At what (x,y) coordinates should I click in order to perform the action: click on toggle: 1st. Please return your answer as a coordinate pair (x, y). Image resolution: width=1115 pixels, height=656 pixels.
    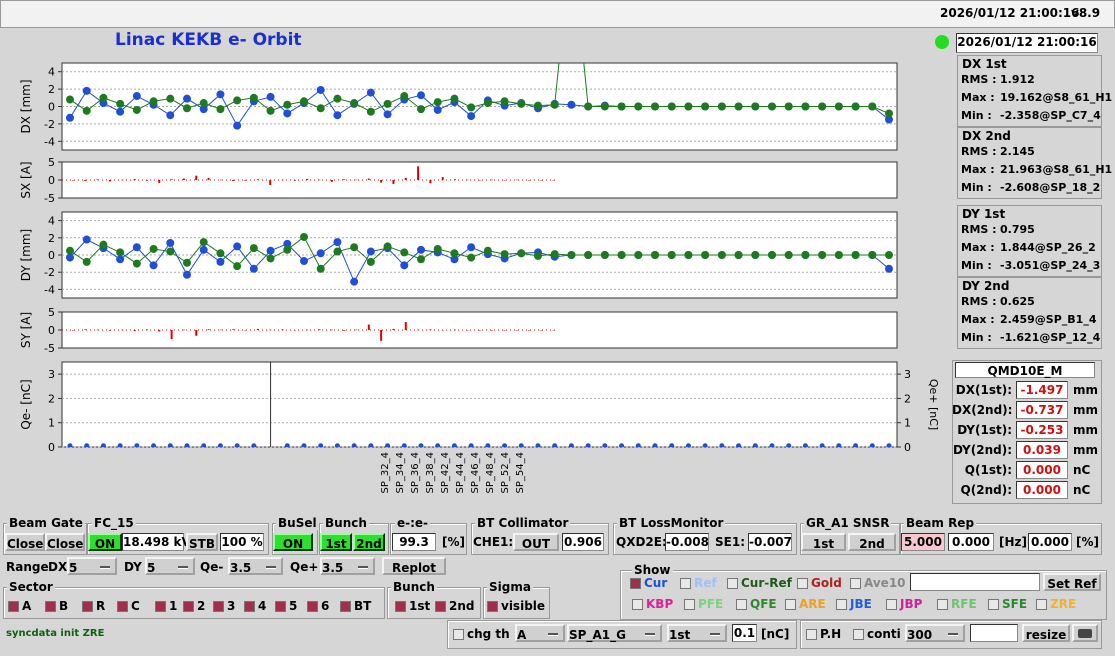
    Looking at the image, I should click on (336, 542).